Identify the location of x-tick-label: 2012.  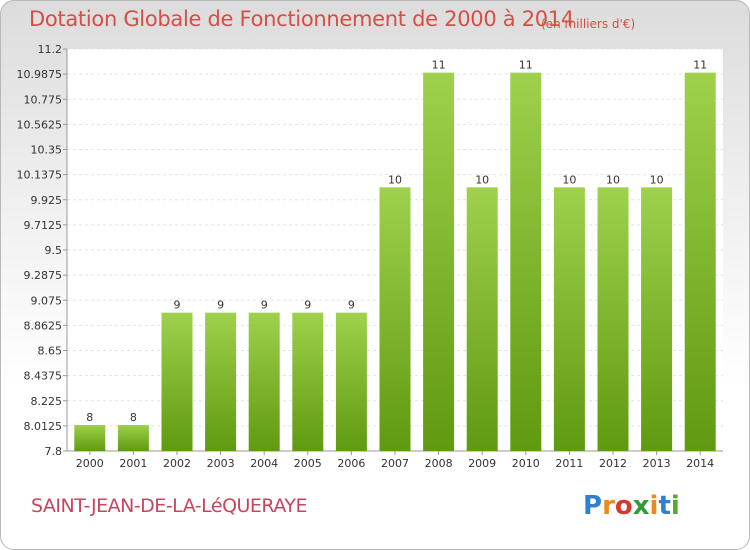
(613, 463).